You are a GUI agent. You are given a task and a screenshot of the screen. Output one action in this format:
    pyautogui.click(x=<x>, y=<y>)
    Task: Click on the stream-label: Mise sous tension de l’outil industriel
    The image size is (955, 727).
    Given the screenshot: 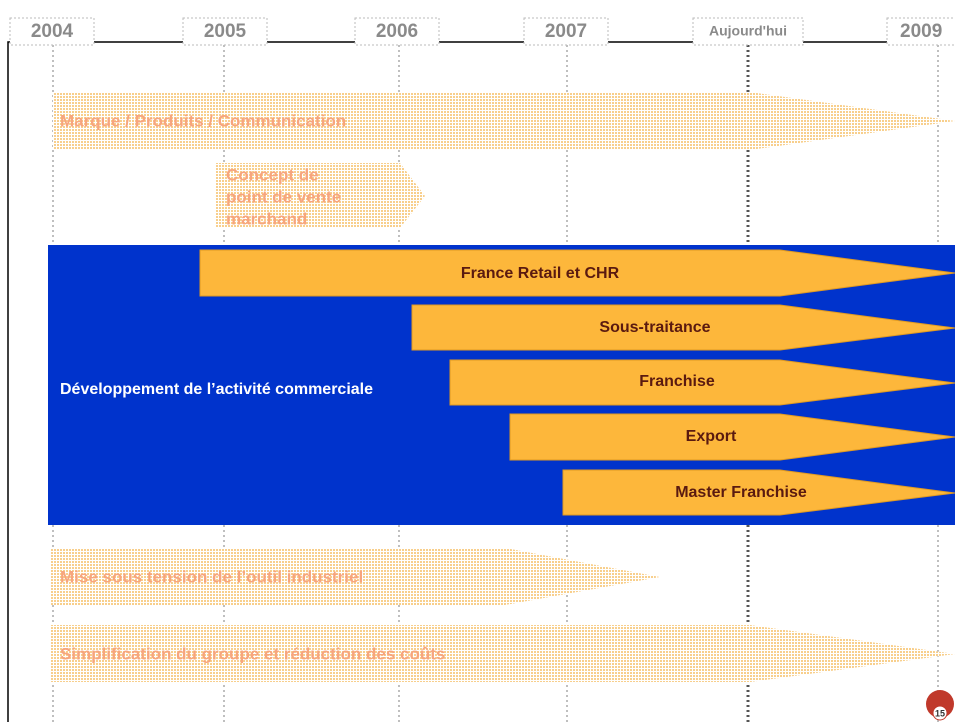 What is the action you would take?
    pyautogui.click(x=211, y=576)
    